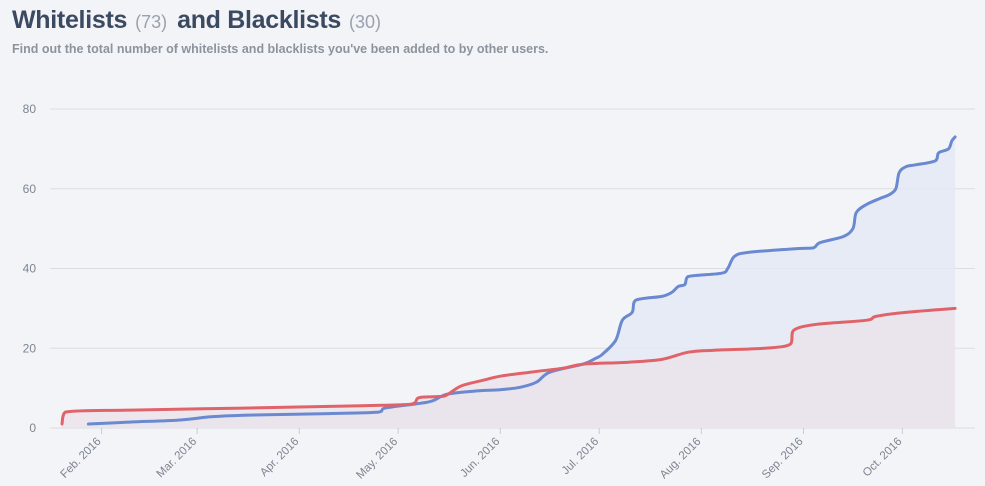 This screenshot has width=985, height=486. I want to click on title-whitelists: Whitelists, so click(70, 20).